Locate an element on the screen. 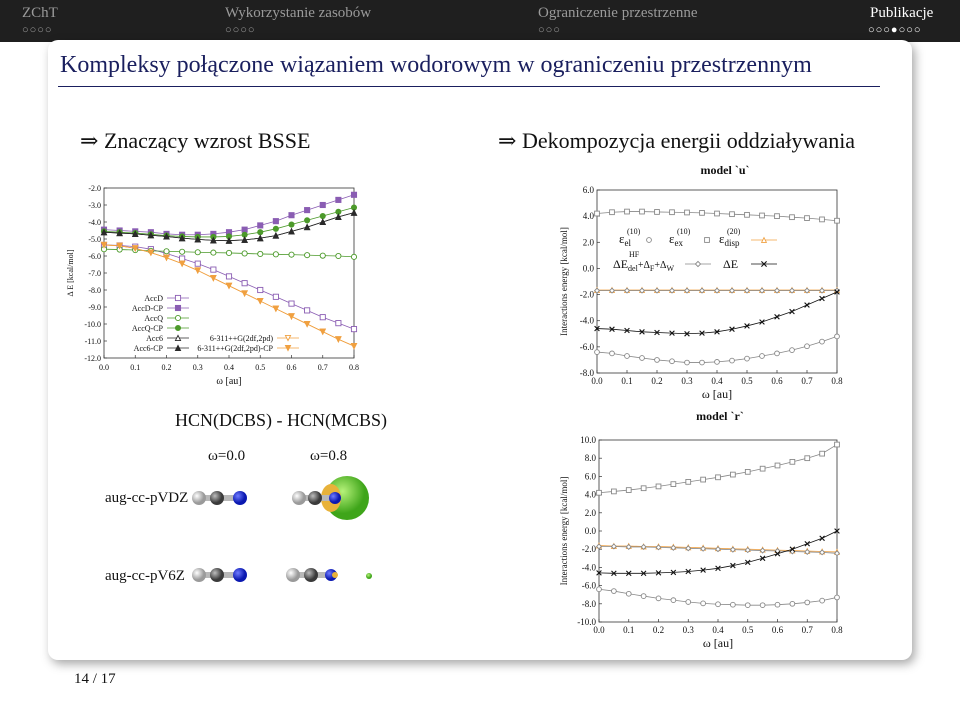 Image resolution: width=960 pixels, height=720 pixels. y-tick-label: -9.0 is located at coordinates (94, 307).